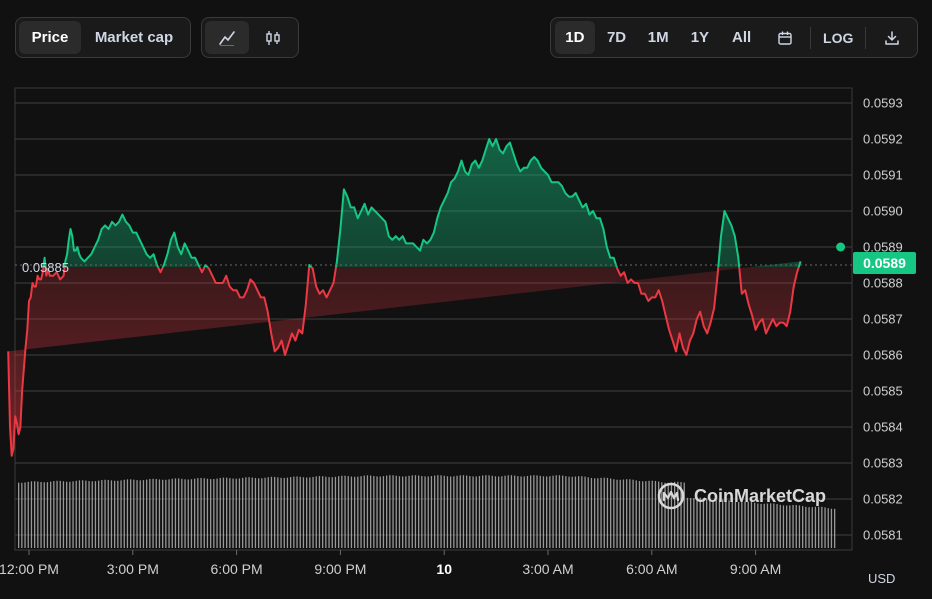  What do you see at coordinates (700, 37) in the screenshot?
I see `range-1y-button: 1Y` at bounding box center [700, 37].